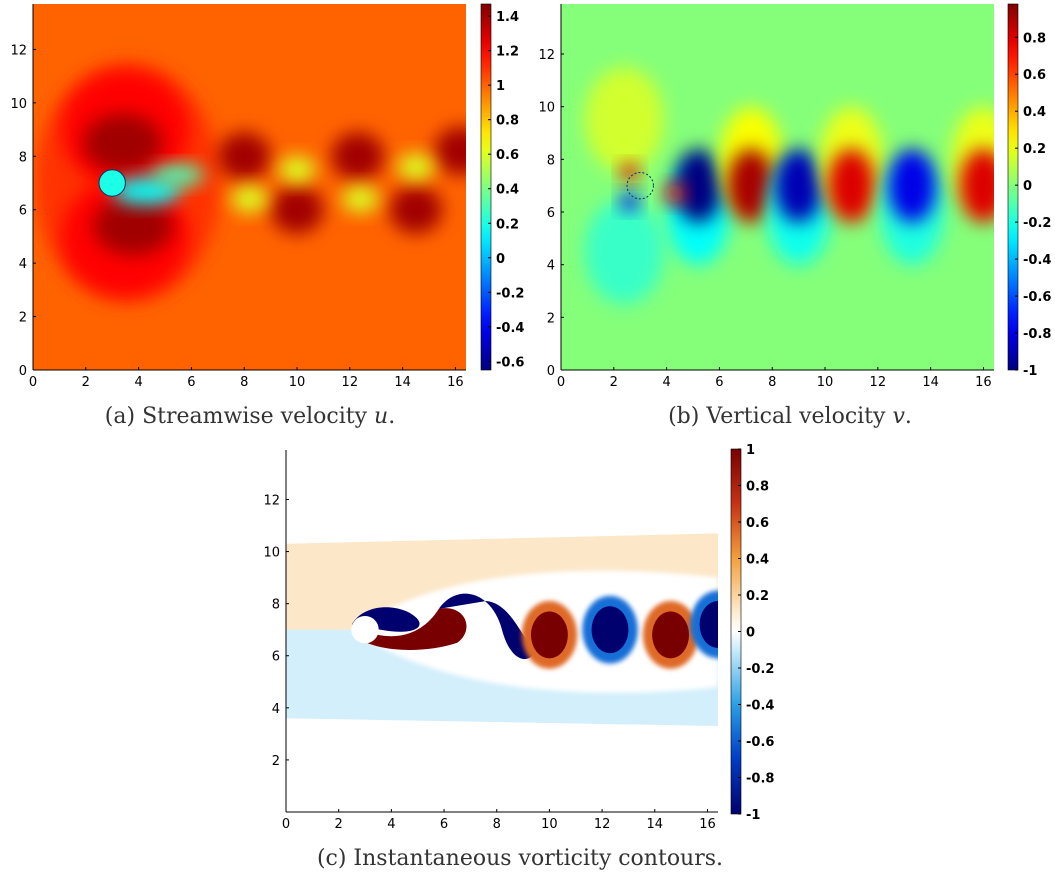  Describe the element at coordinates (1034, 75) in the screenshot. I see `cbar-tick-label-b-8: 0.6` at that location.